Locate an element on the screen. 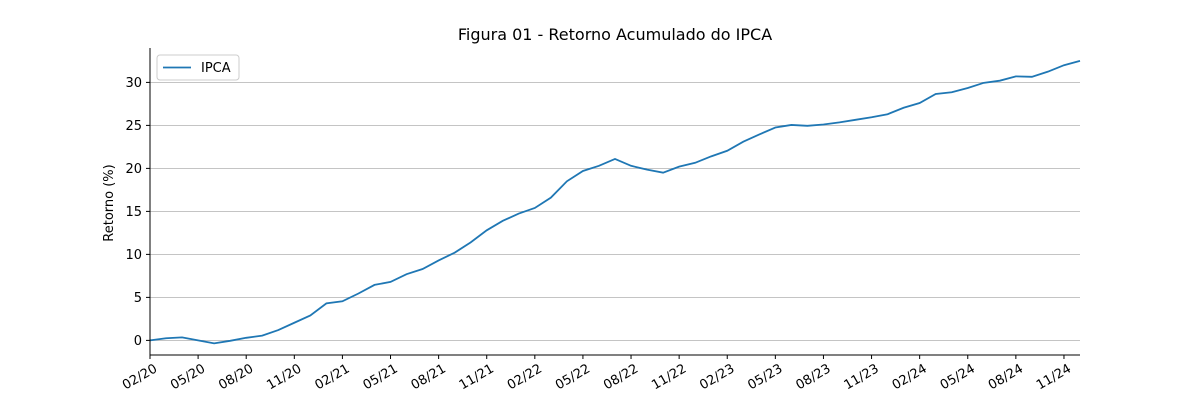 This screenshot has width=1200, height=400. x-tick-label: 11/20 is located at coordinates (284, 377).